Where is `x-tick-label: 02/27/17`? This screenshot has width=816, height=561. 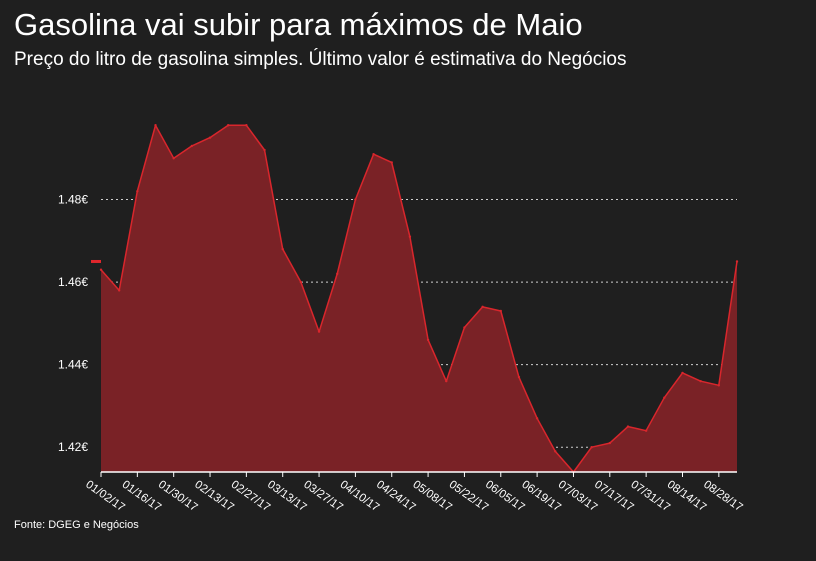 x-tick-label: 02/27/17 is located at coordinates (251, 497).